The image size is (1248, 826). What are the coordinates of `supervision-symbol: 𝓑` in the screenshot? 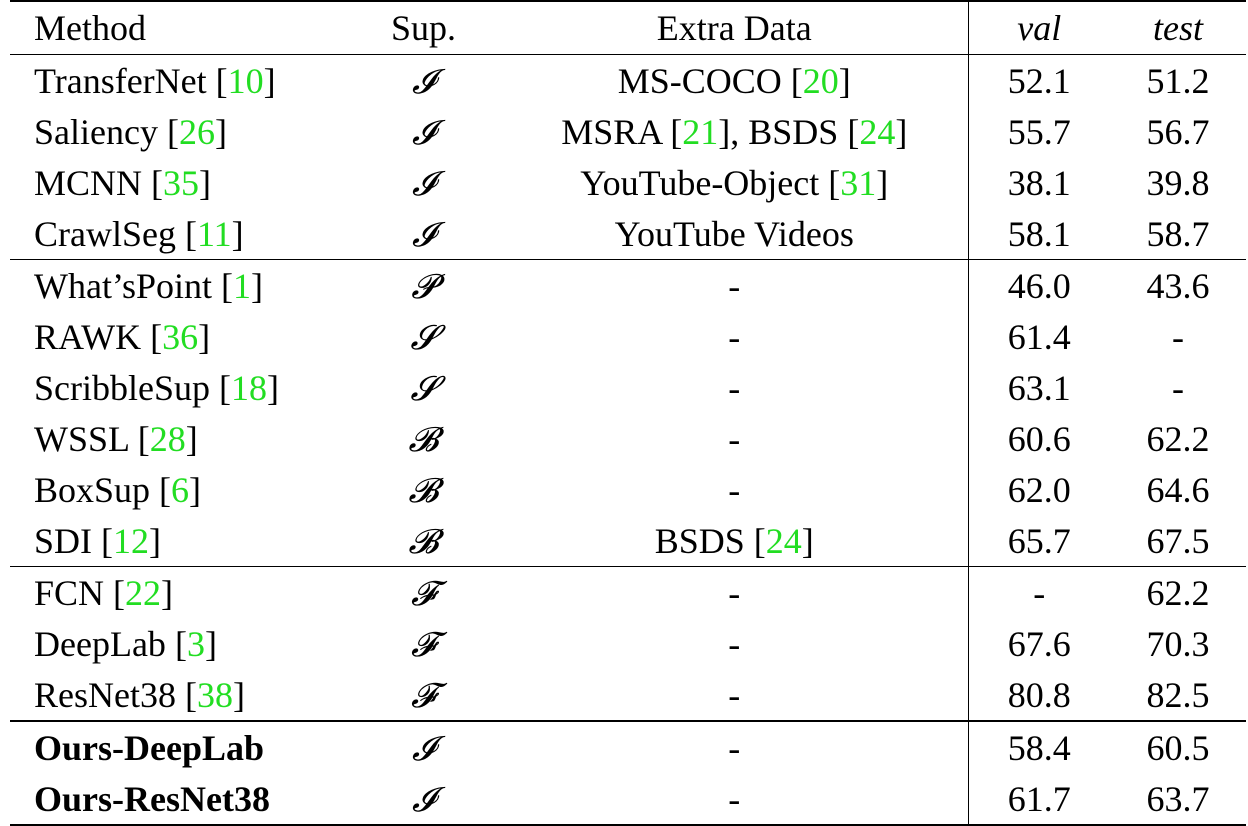 It's located at (423, 541).